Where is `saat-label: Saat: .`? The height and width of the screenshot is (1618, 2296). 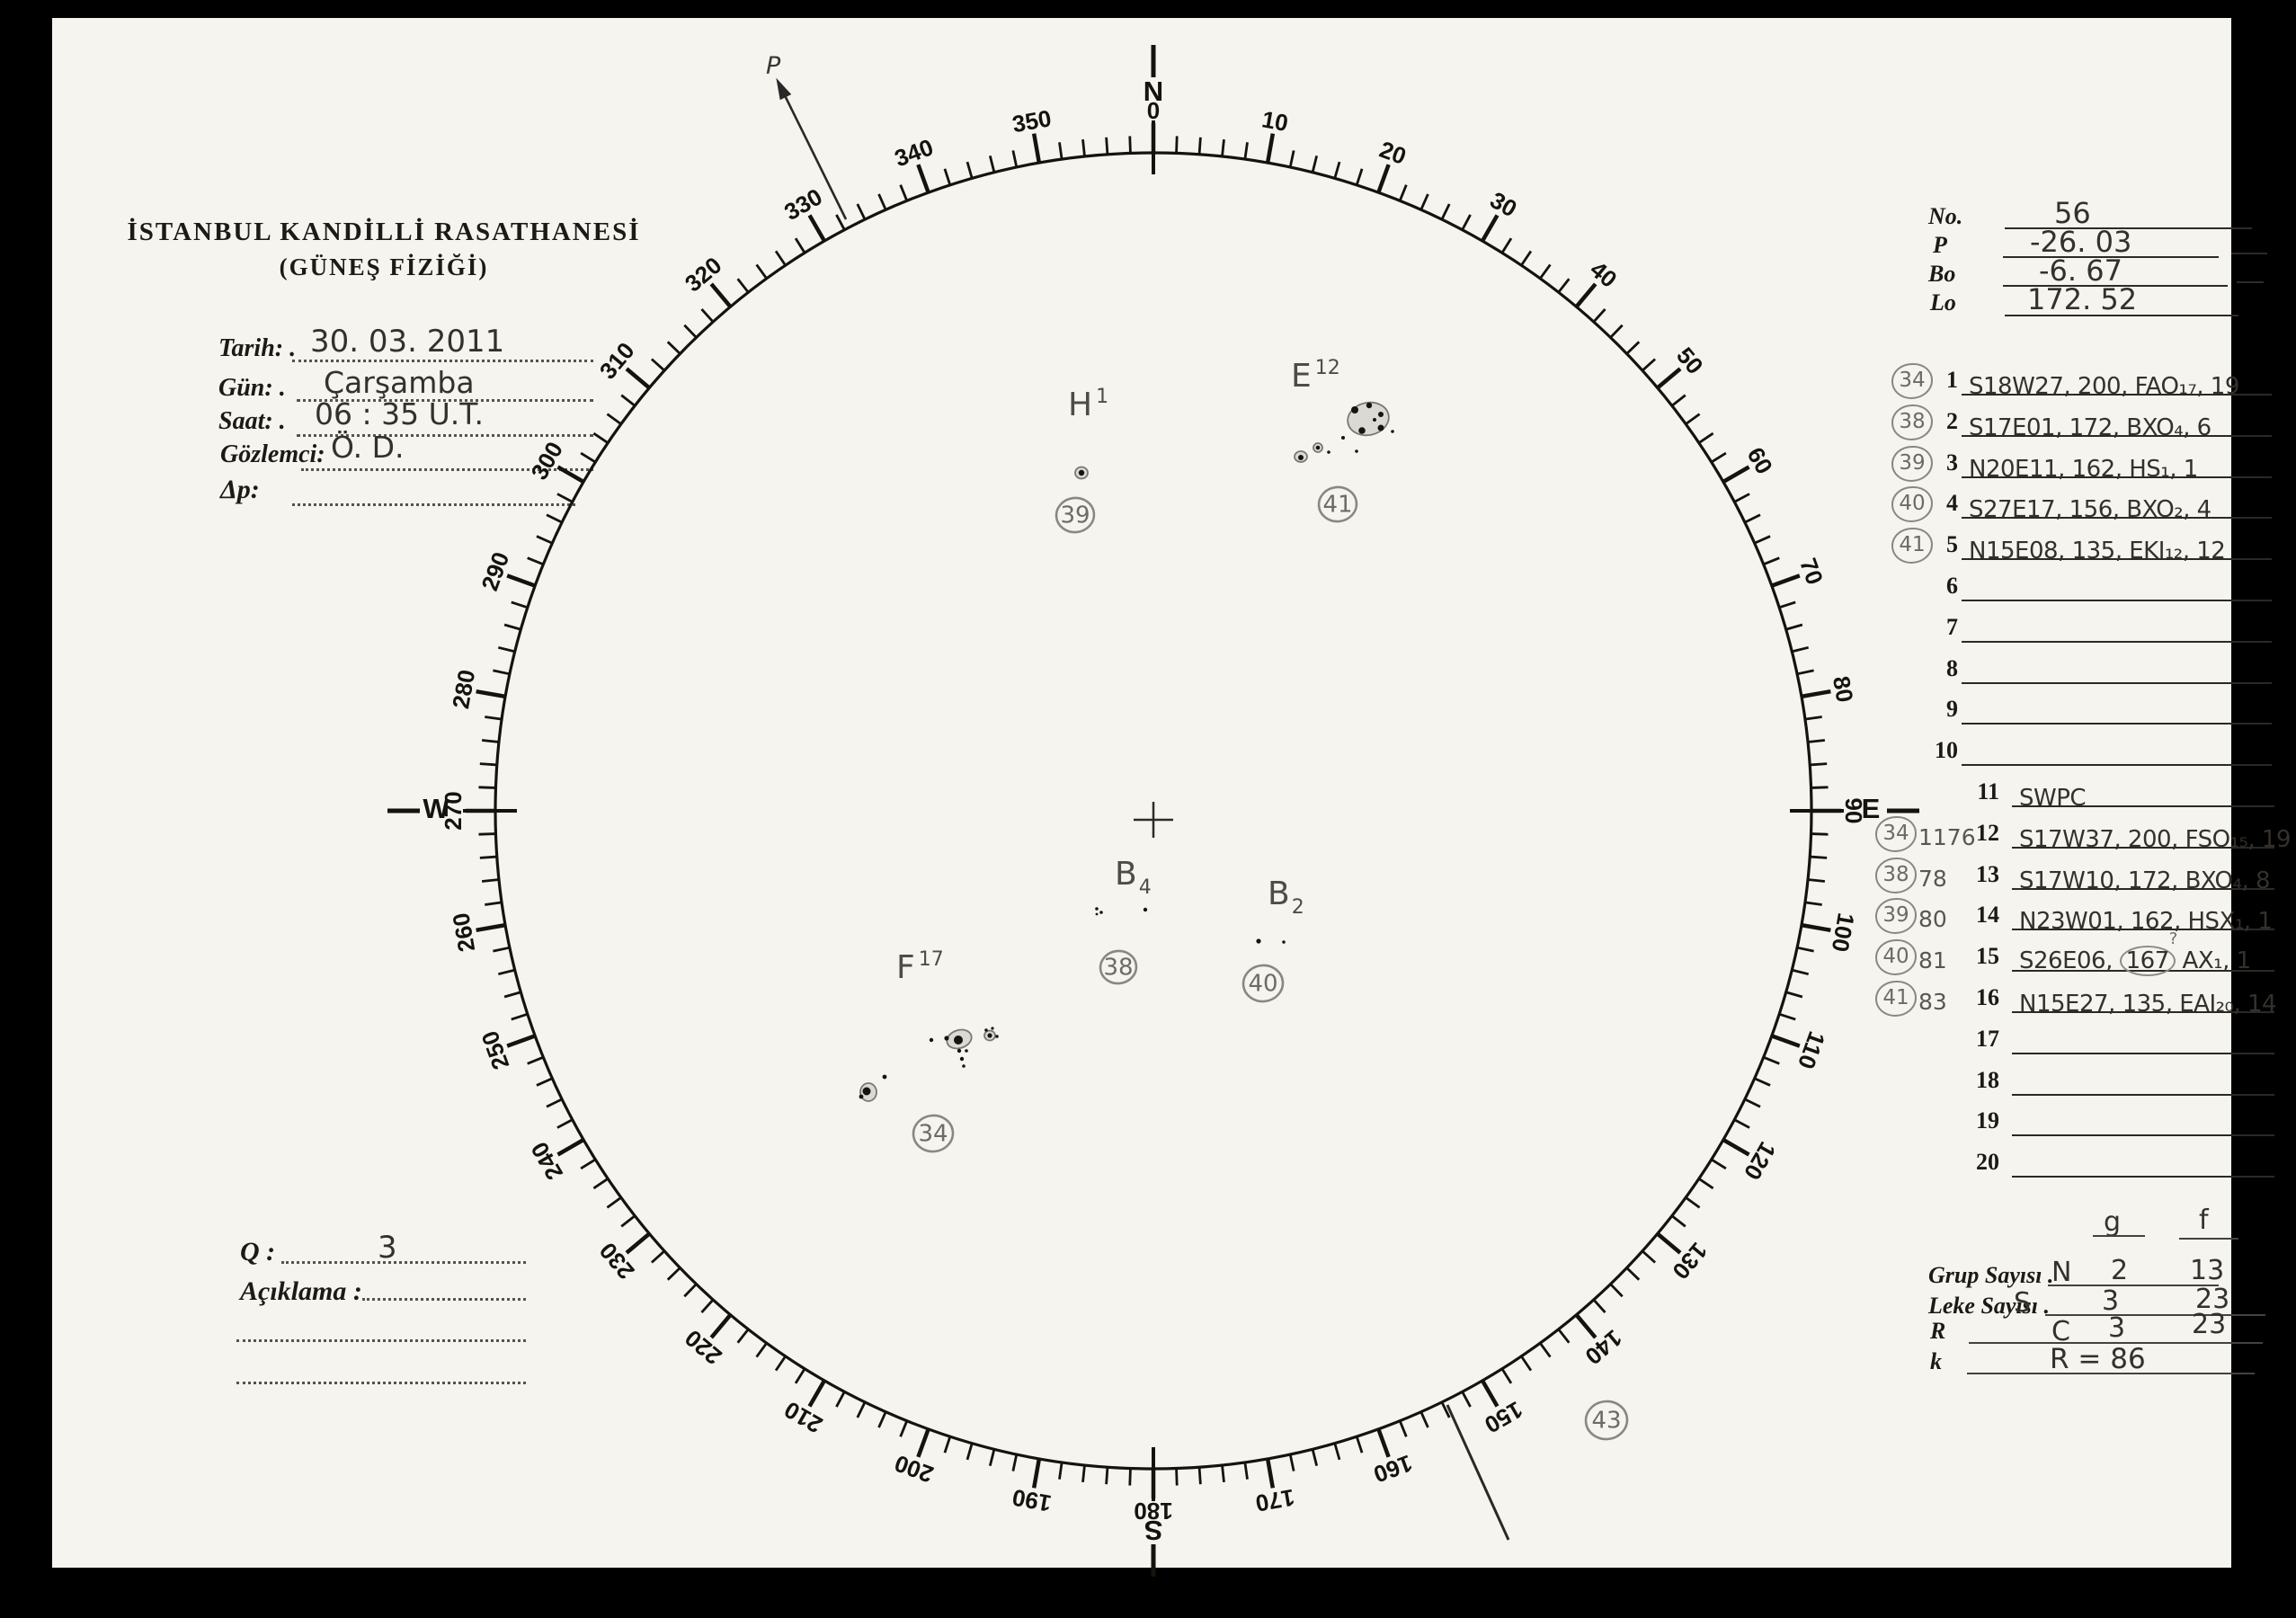
saat-label: Saat: . is located at coordinates (252, 421).